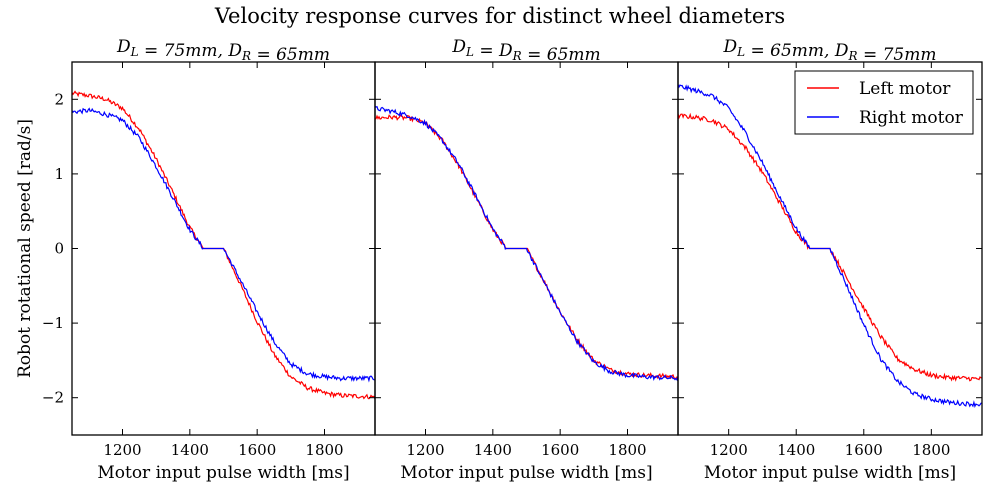 The height and width of the screenshot is (500, 1000). Describe the element at coordinates (525, 51) in the screenshot. I see `panel-title-2: DL = DR = 65mm` at that location.